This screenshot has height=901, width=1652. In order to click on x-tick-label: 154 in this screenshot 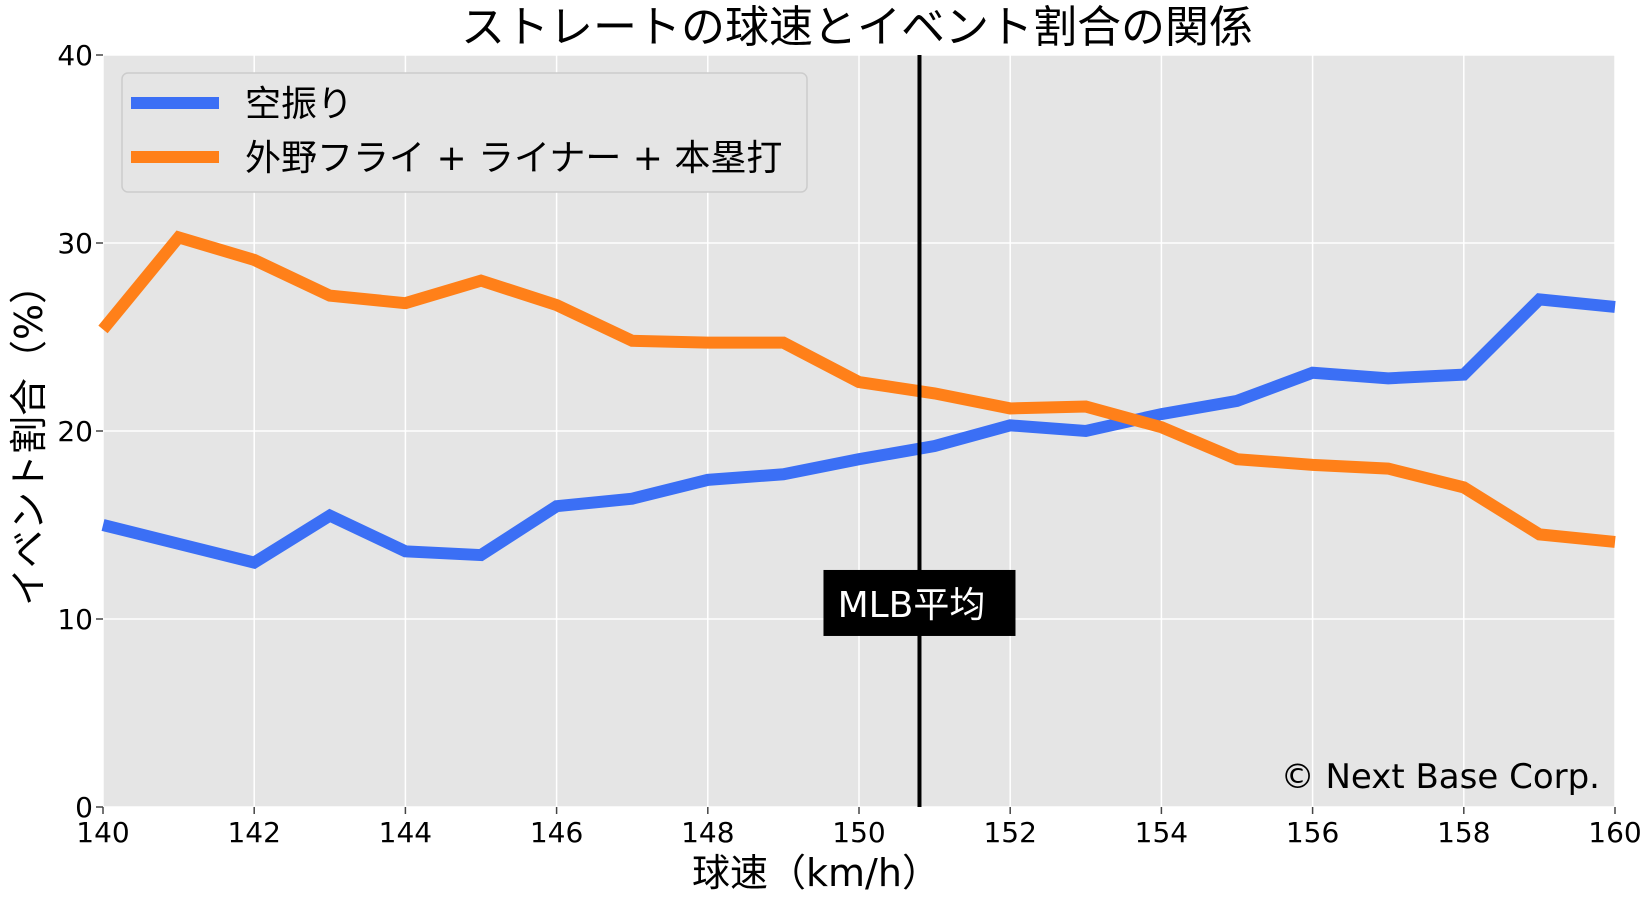, I will do `click(1161, 832)`.